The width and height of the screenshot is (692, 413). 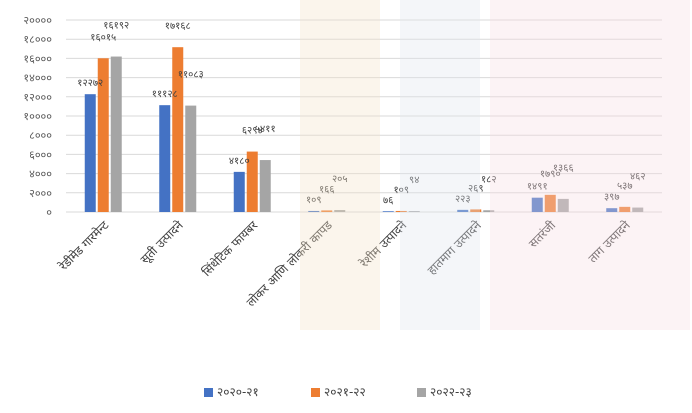 What do you see at coordinates (327, 189) in the screenshot?
I see `data-label: १६६` at bounding box center [327, 189].